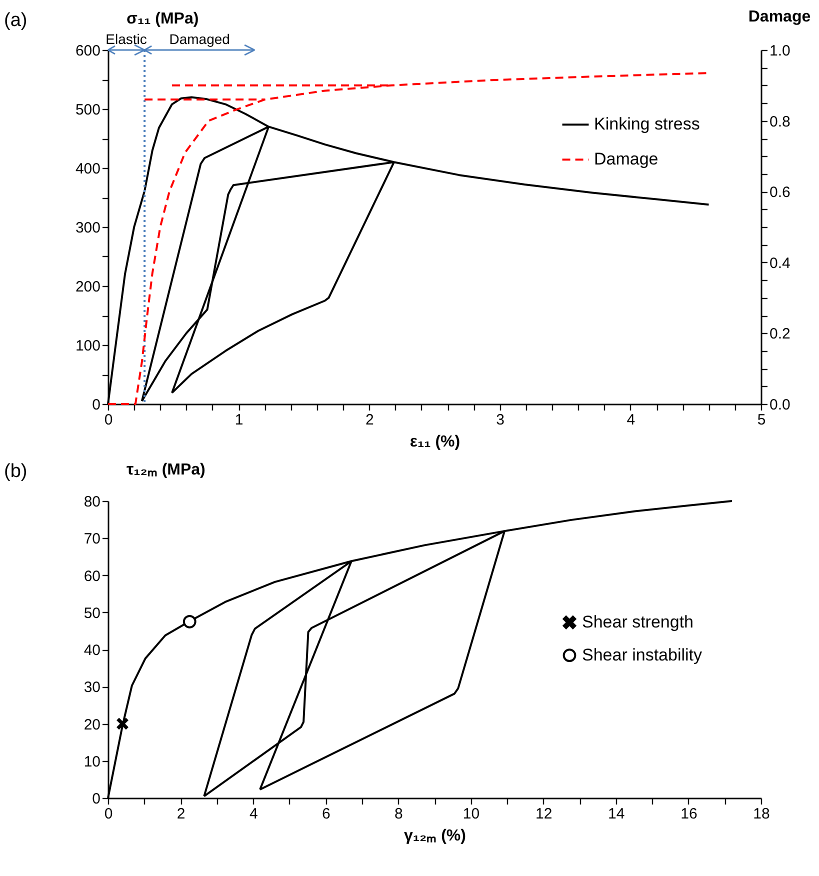 The height and width of the screenshot is (876, 819). Describe the element at coordinates (199, 39) in the screenshot. I see `text: Damaged` at that location.